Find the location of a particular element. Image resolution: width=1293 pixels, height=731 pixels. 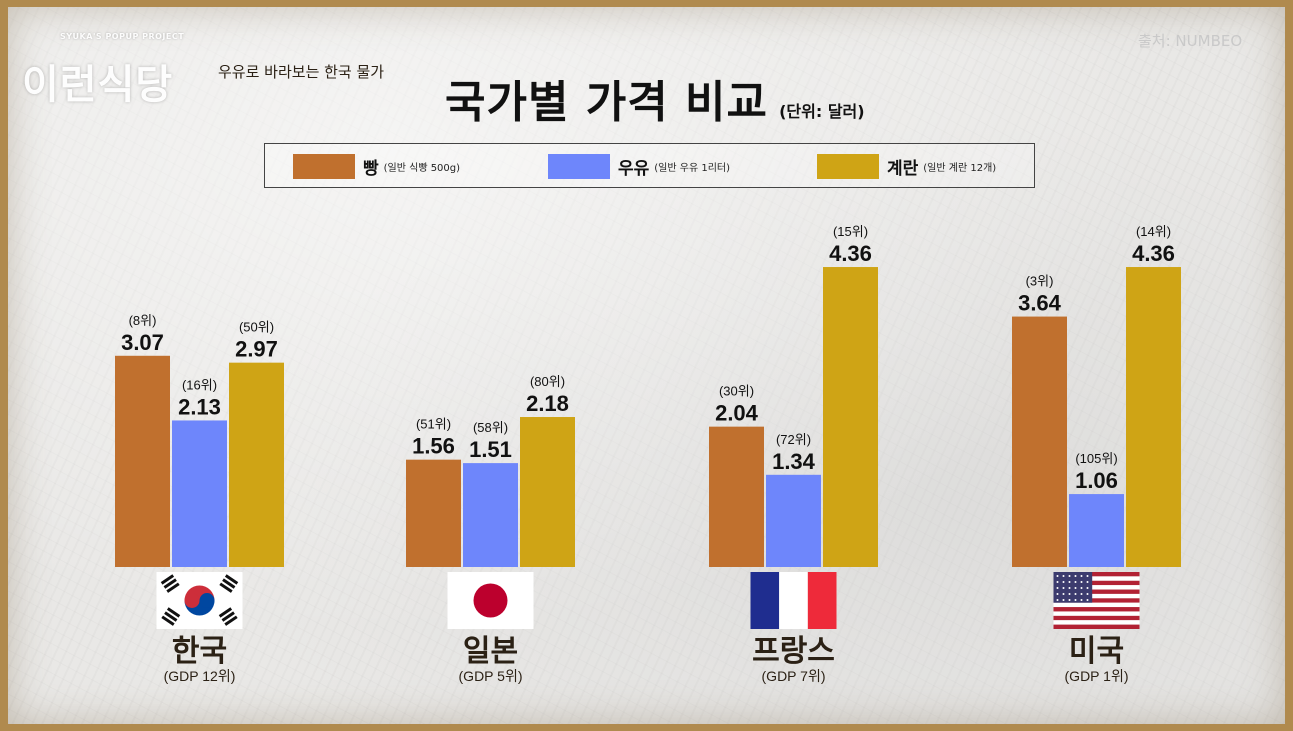

rank-label: (58위) is located at coordinates (490, 427).